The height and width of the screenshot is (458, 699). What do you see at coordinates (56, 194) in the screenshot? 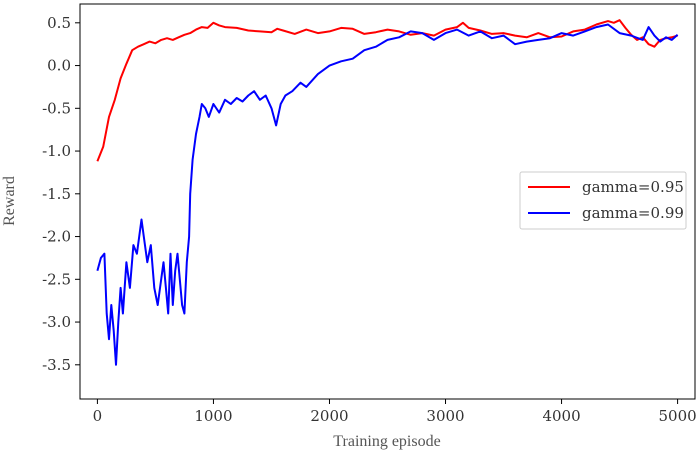
I see `y-tick-label: -1.5` at bounding box center [56, 194].